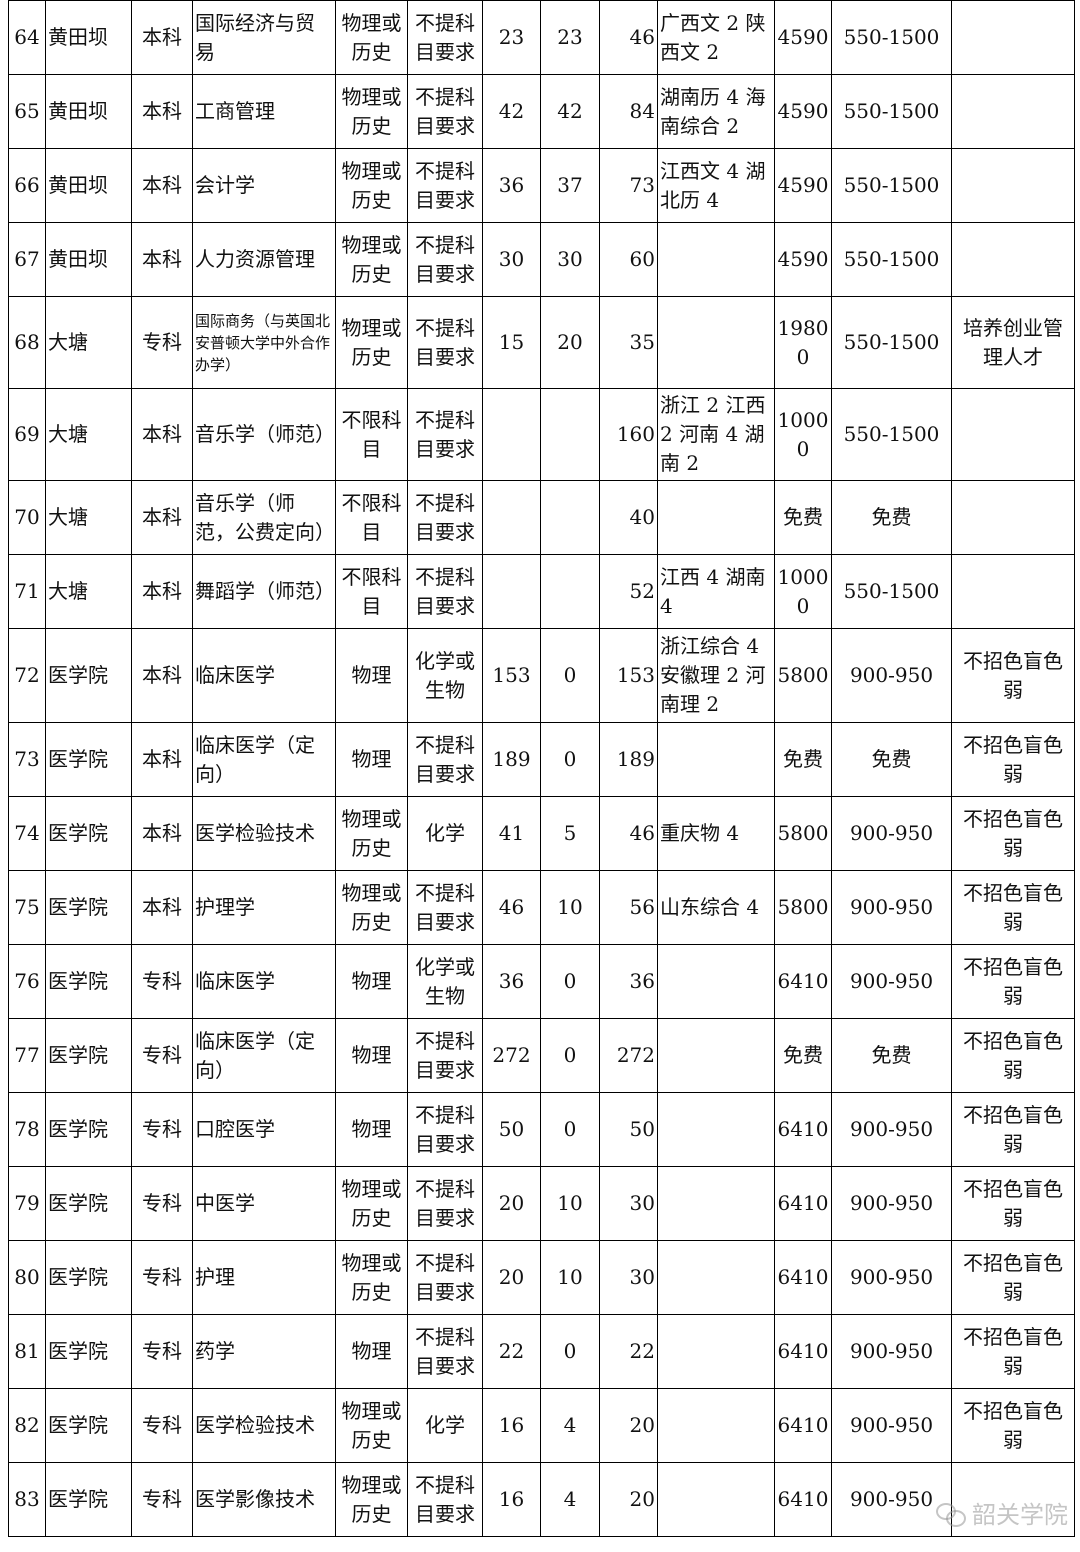 Image resolution: width=1080 pixels, height=1552 pixels. Describe the element at coordinates (264, 185) in the screenshot. I see `major-cell: 会计学` at that location.